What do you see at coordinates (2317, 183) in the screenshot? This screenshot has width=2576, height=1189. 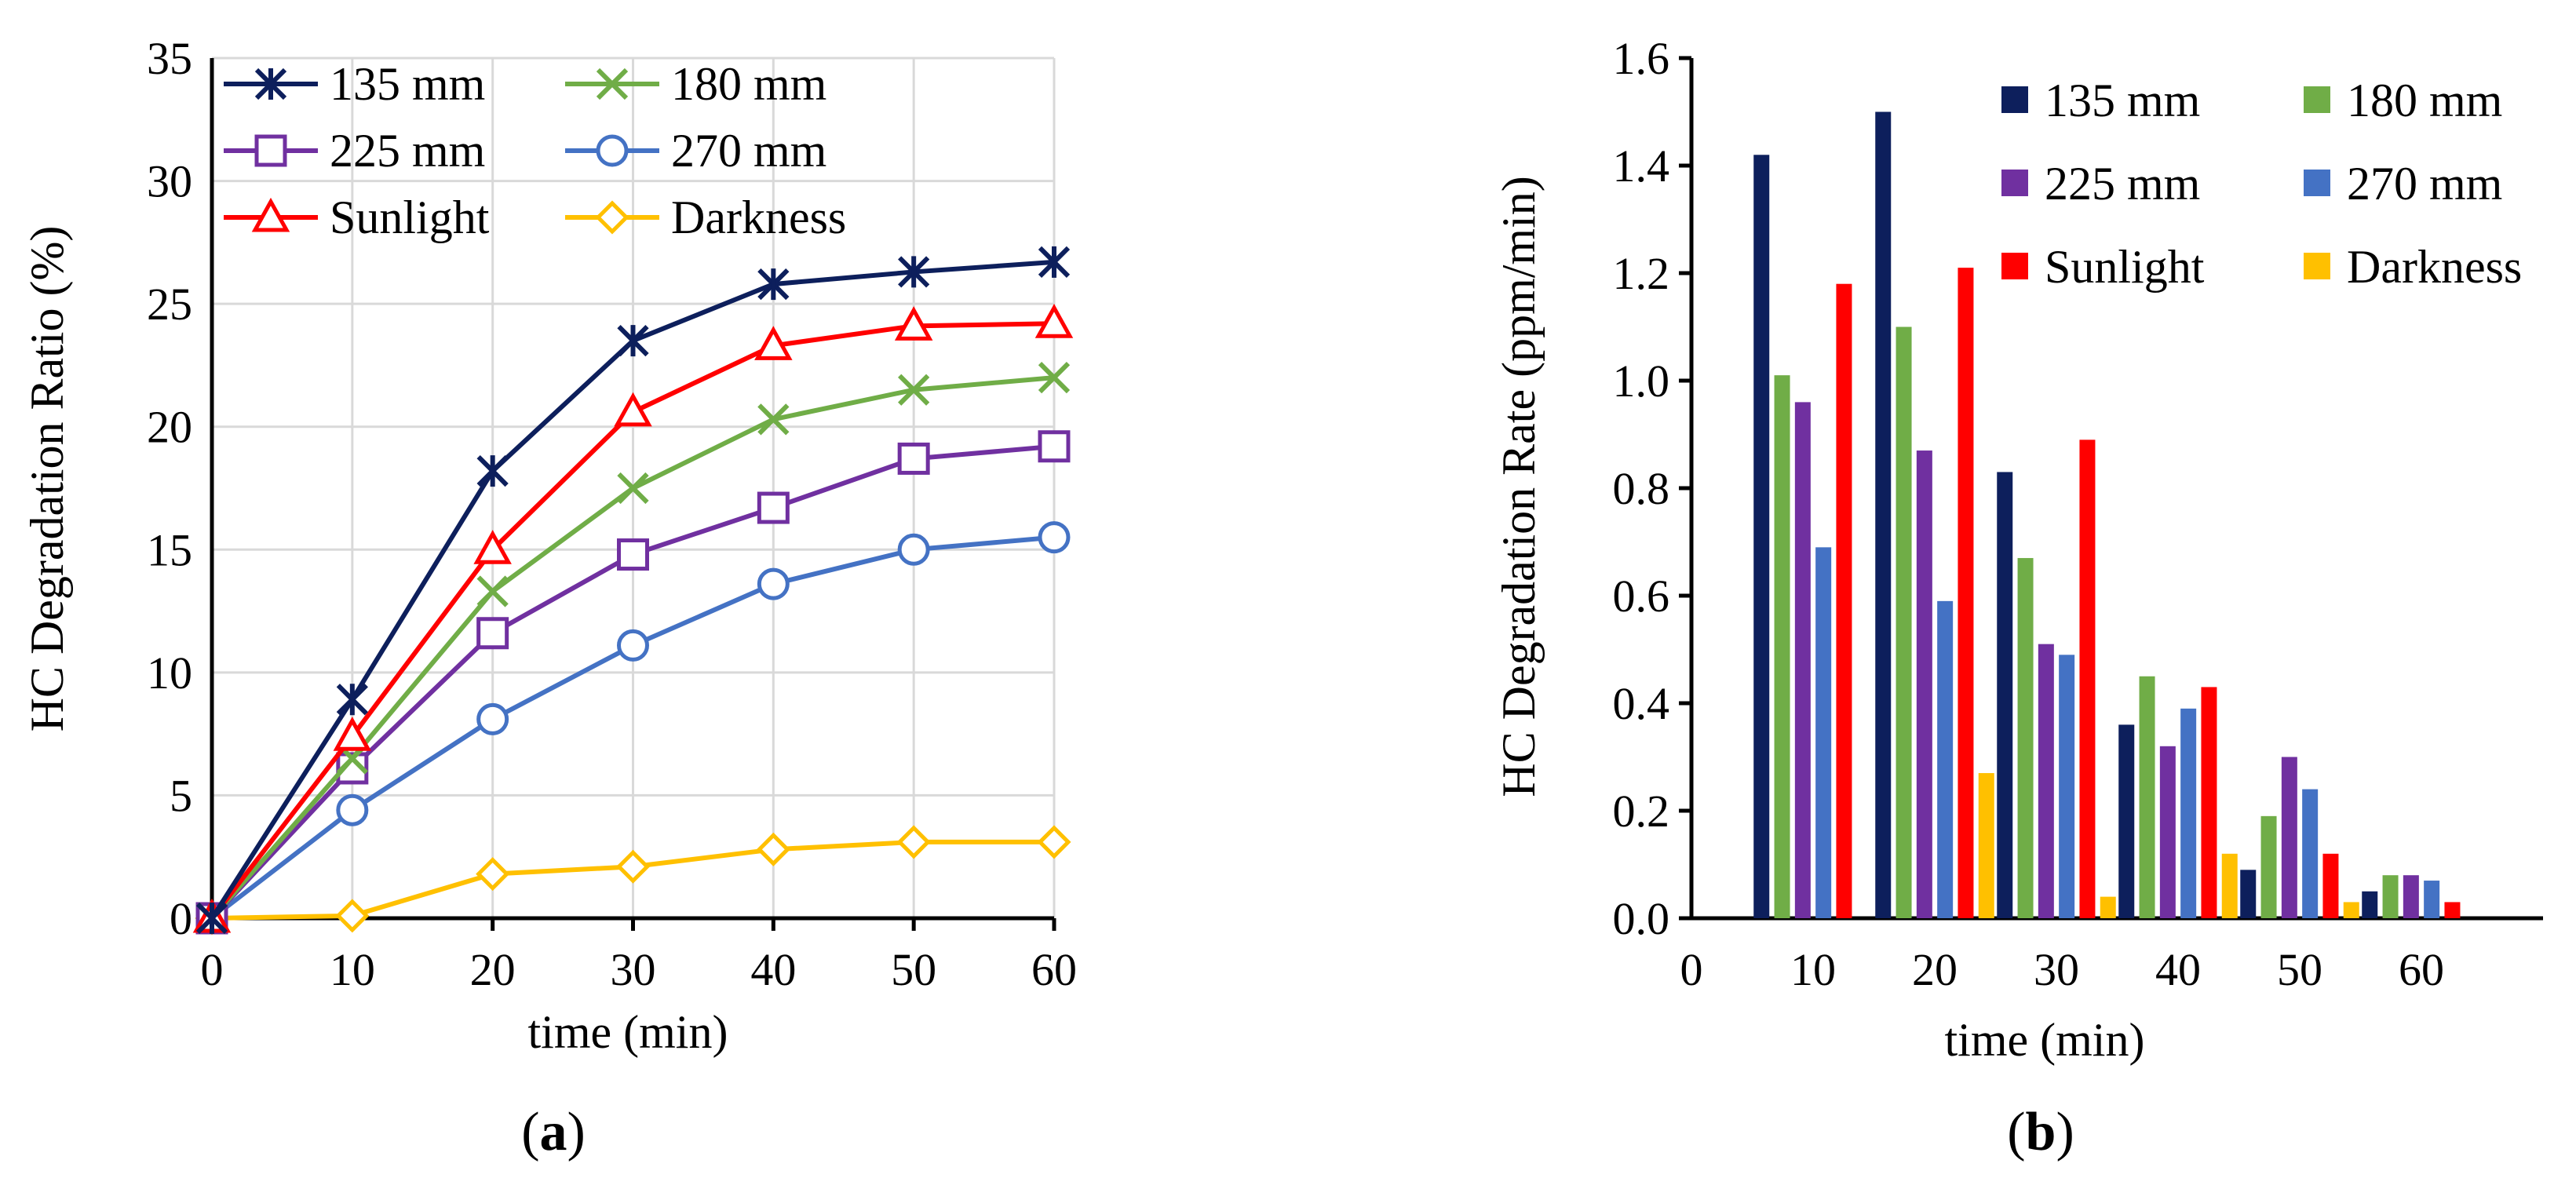 I see `legend-swatch-270-mm` at bounding box center [2317, 183].